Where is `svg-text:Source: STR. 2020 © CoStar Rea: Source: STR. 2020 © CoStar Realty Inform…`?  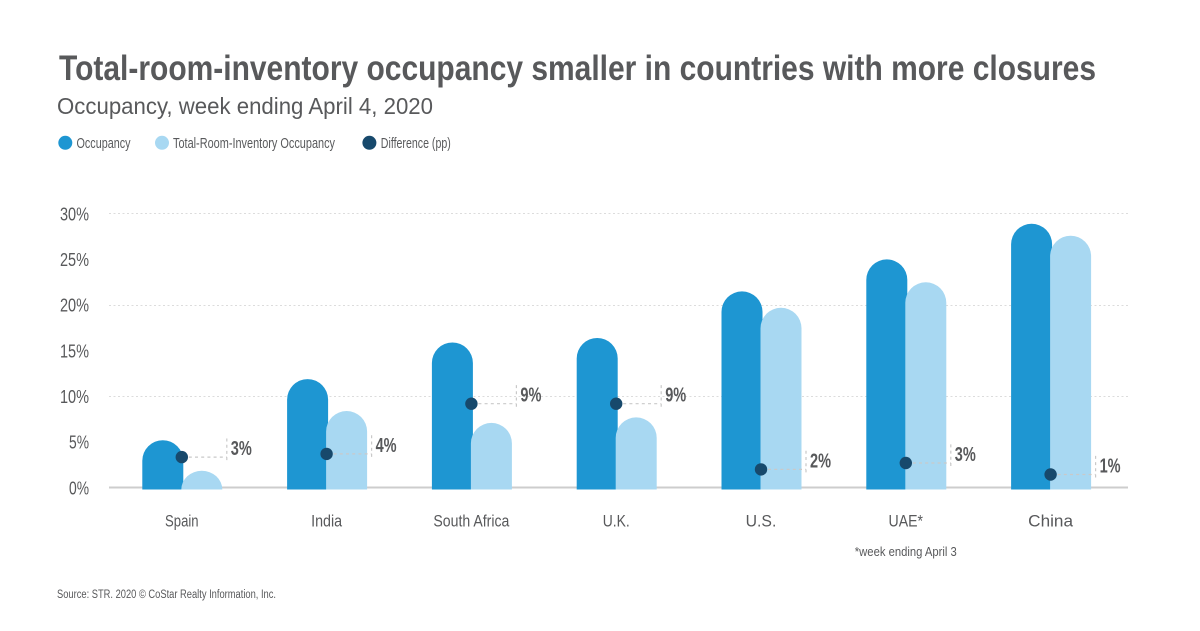 svg-text:Source: STR. 2020 © CoStar Rea: Source: STR. 2020 © CoStar Realty Inform… is located at coordinates (166, 595).